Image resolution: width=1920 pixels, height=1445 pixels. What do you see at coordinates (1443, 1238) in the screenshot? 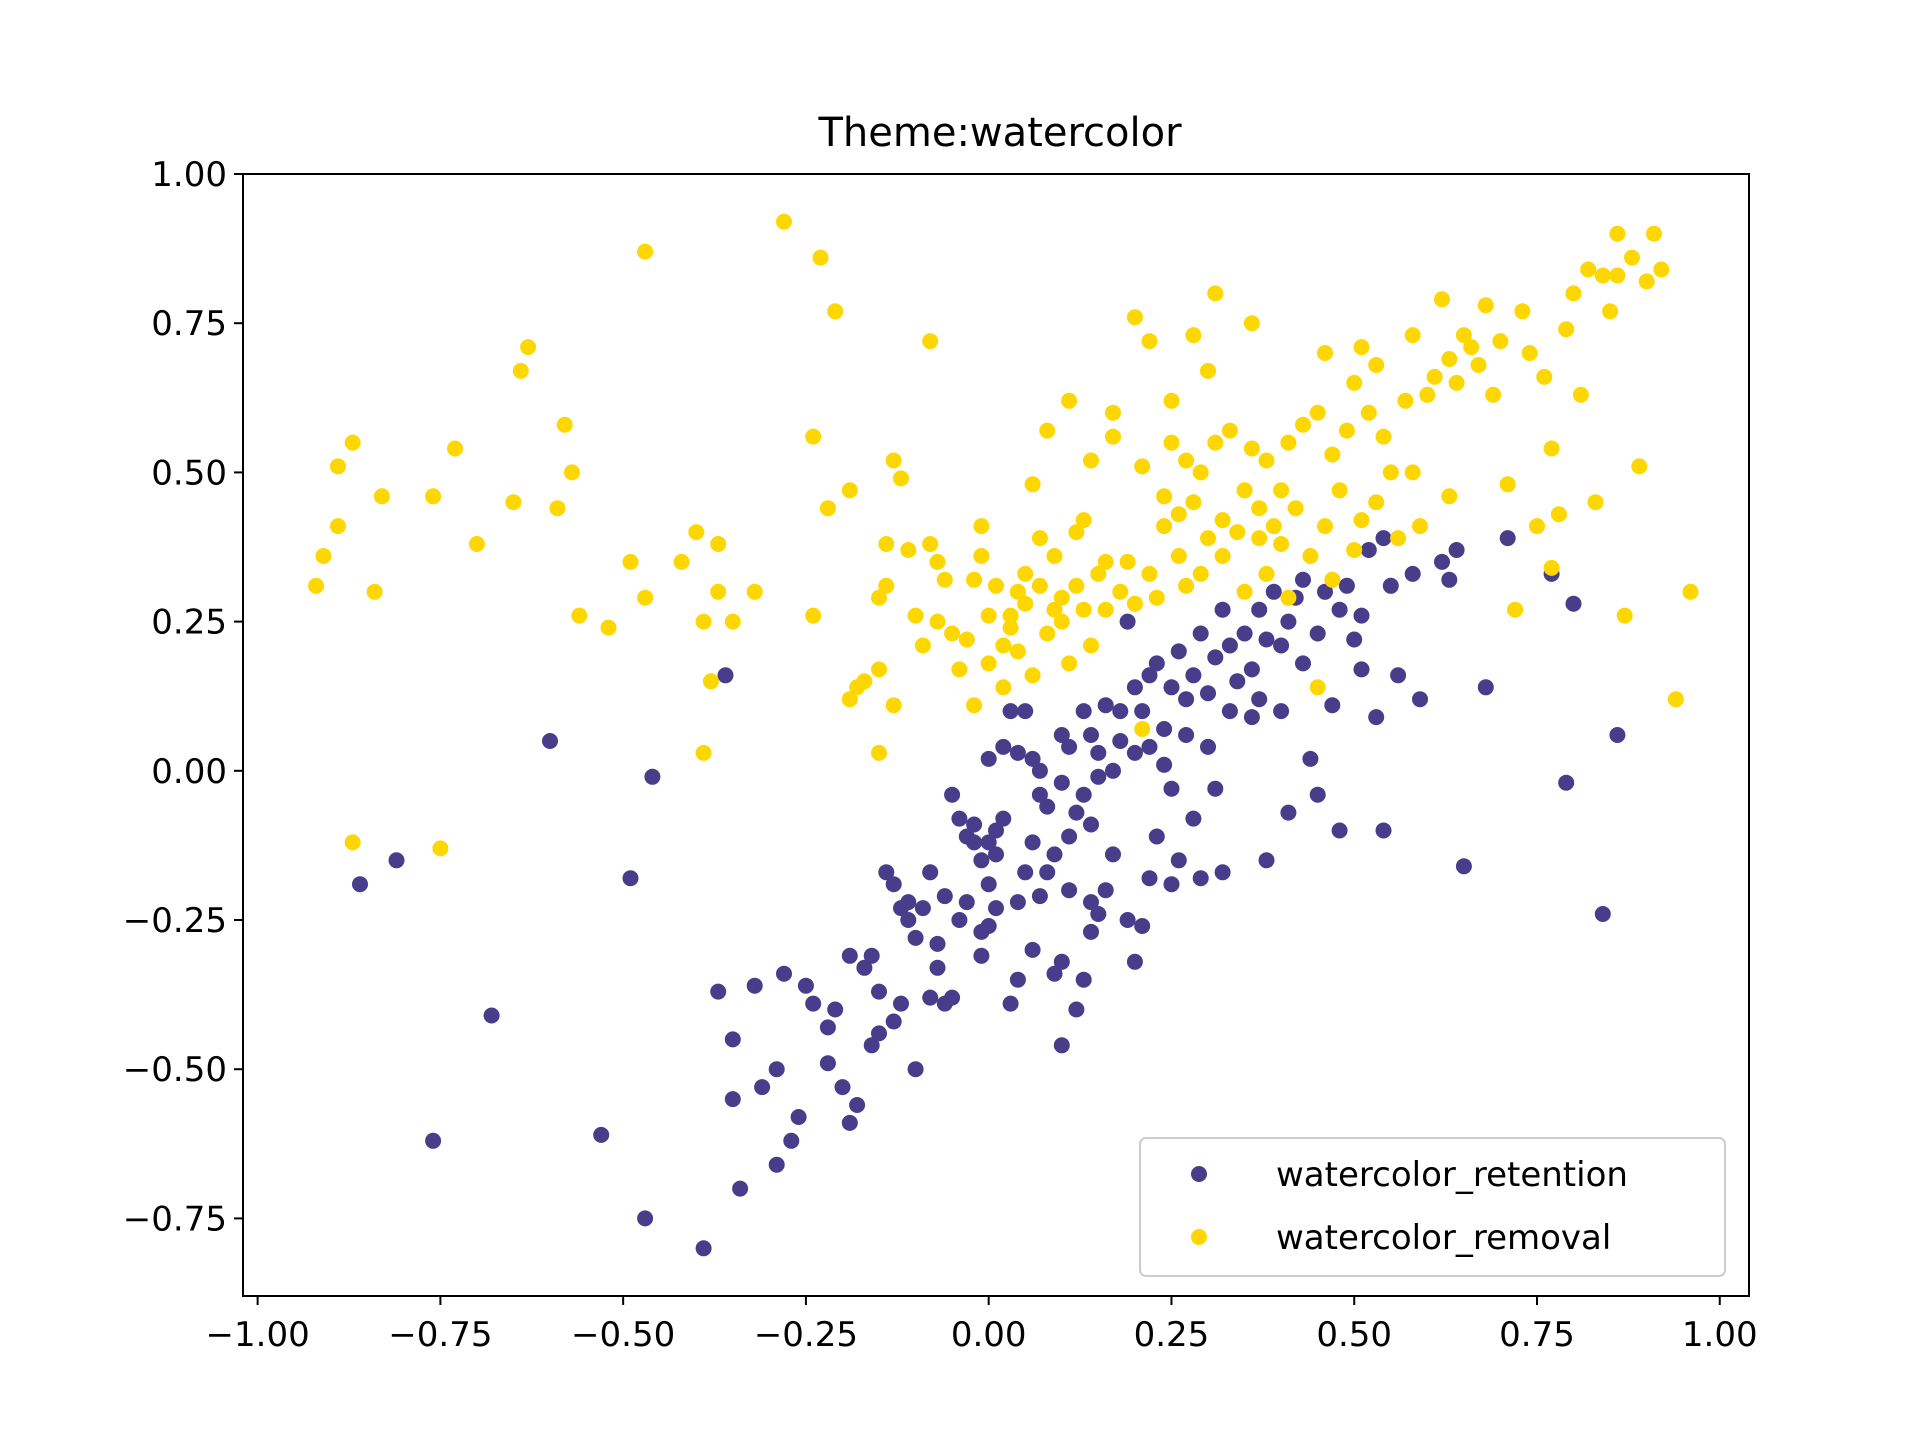
I see `legend-label-removal: watercolor_removal` at bounding box center [1443, 1238].